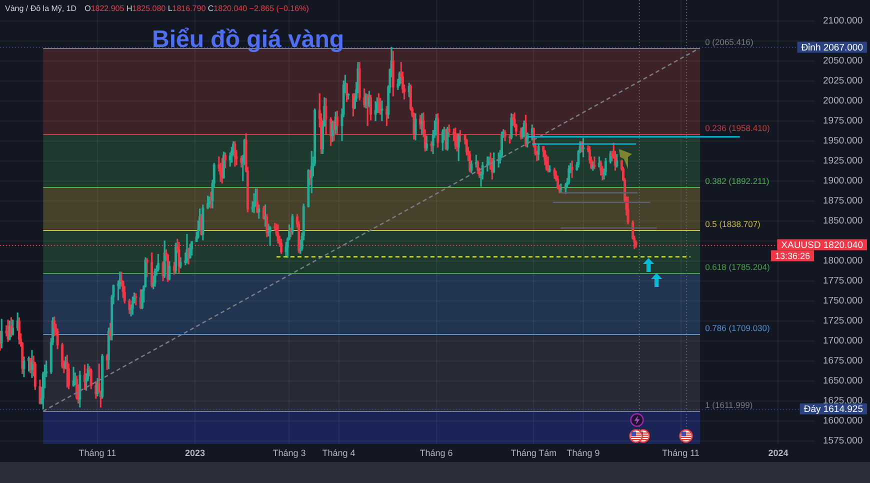 Image resolution: width=870 pixels, height=483 pixels. What do you see at coordinates (843, 420) in the screenshot?
I see `y-tick-label: 1600.000` at bounding box center [843, 420].